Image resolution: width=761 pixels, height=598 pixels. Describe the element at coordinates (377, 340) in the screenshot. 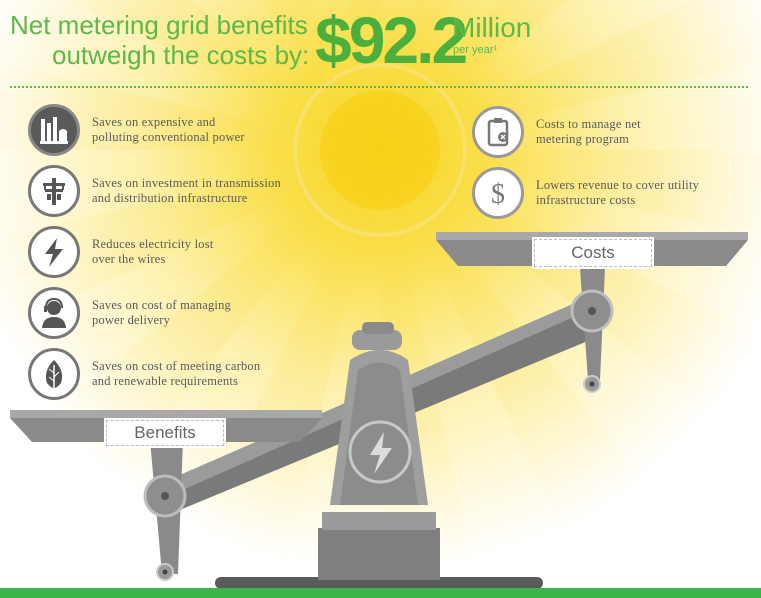

I see `scale-top-knob` at that location.